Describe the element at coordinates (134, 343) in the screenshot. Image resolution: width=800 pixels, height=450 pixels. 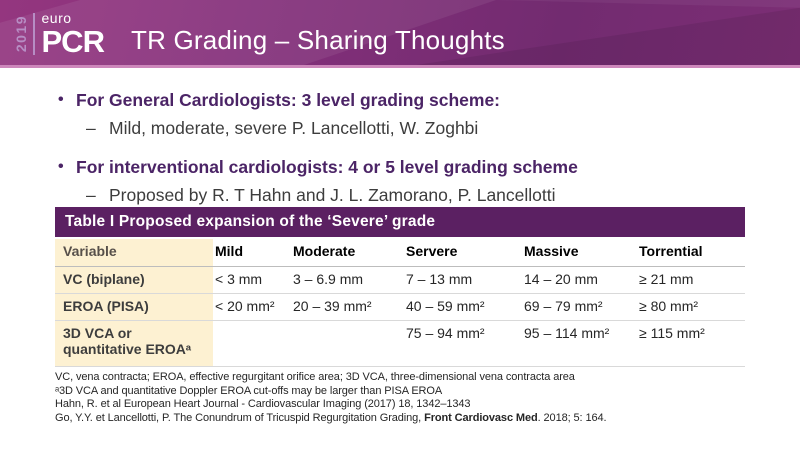
I see `row-label: 3D VCA or quantitative EROAᵃ` at that location.